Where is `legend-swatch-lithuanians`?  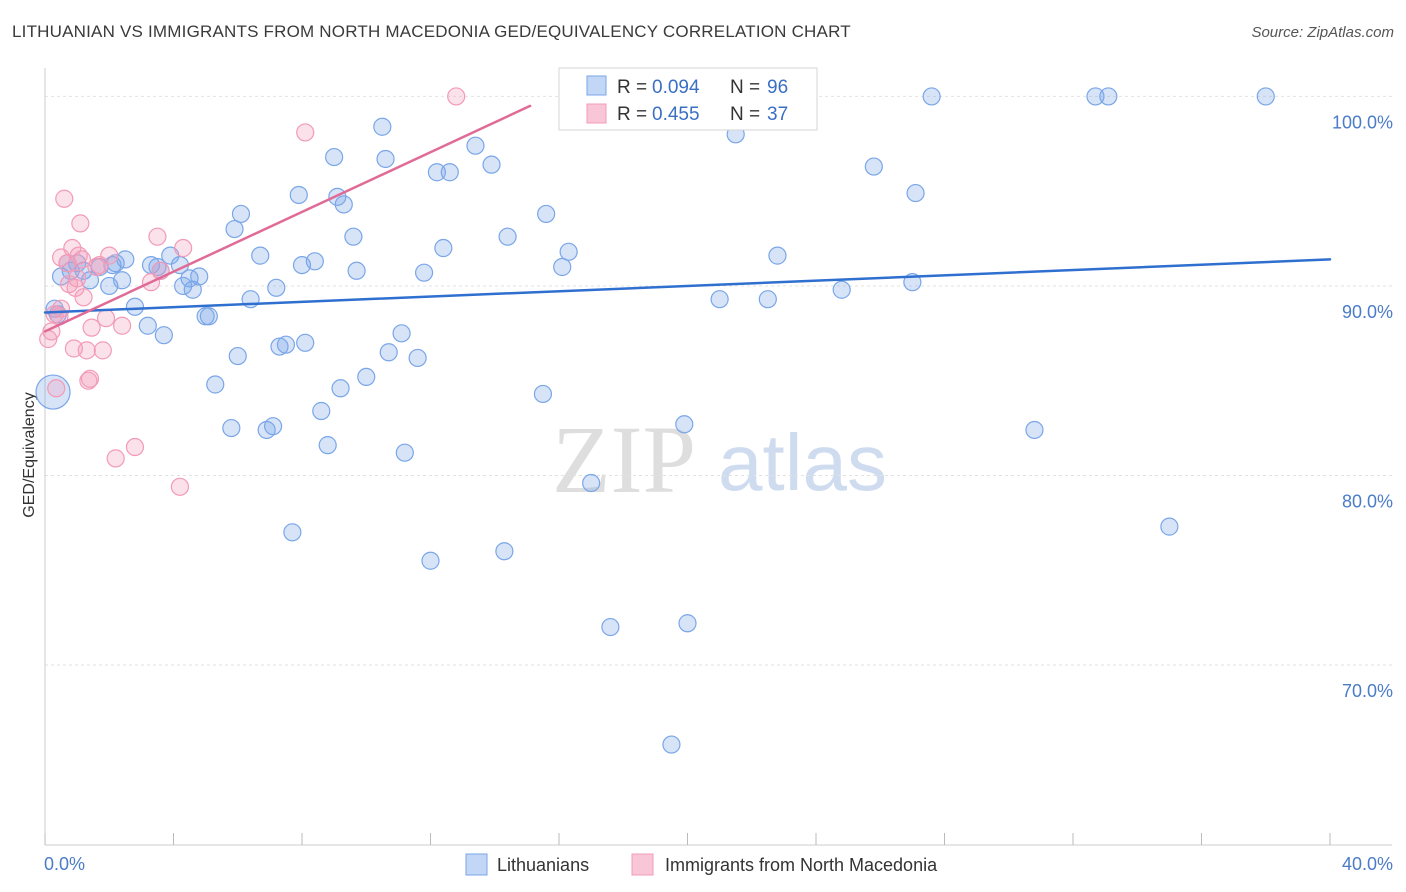
legend-swatch-lithuanians is located at coordinates (476, 864).